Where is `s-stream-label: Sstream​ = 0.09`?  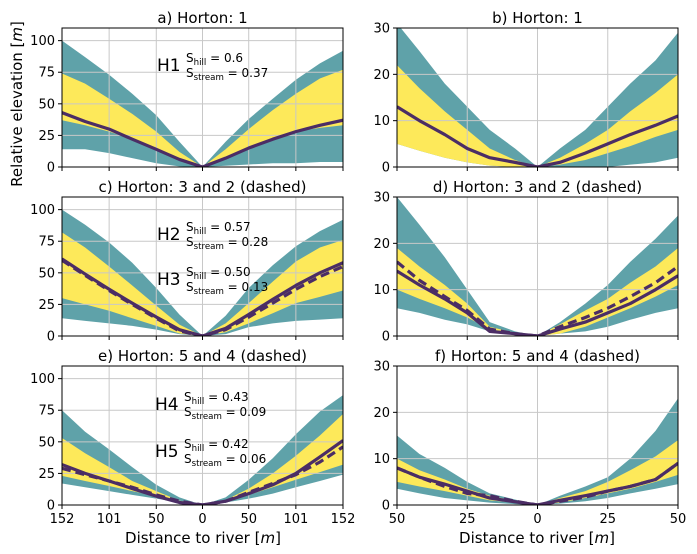
s-stream-label: Sstream​ = 0.09 is located at coordinates (225, 413).